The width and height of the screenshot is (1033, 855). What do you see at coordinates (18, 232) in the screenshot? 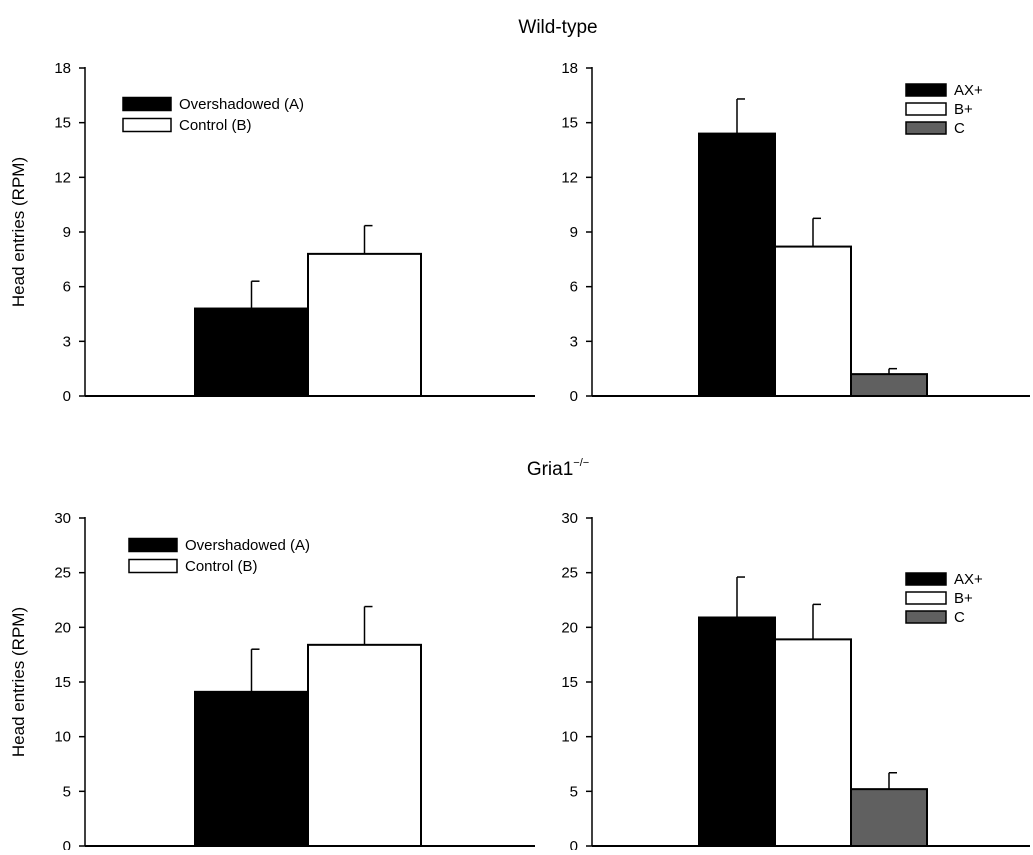
I see `top-ylabel: Head entries (RPM)` at bounding box center [18, 232].